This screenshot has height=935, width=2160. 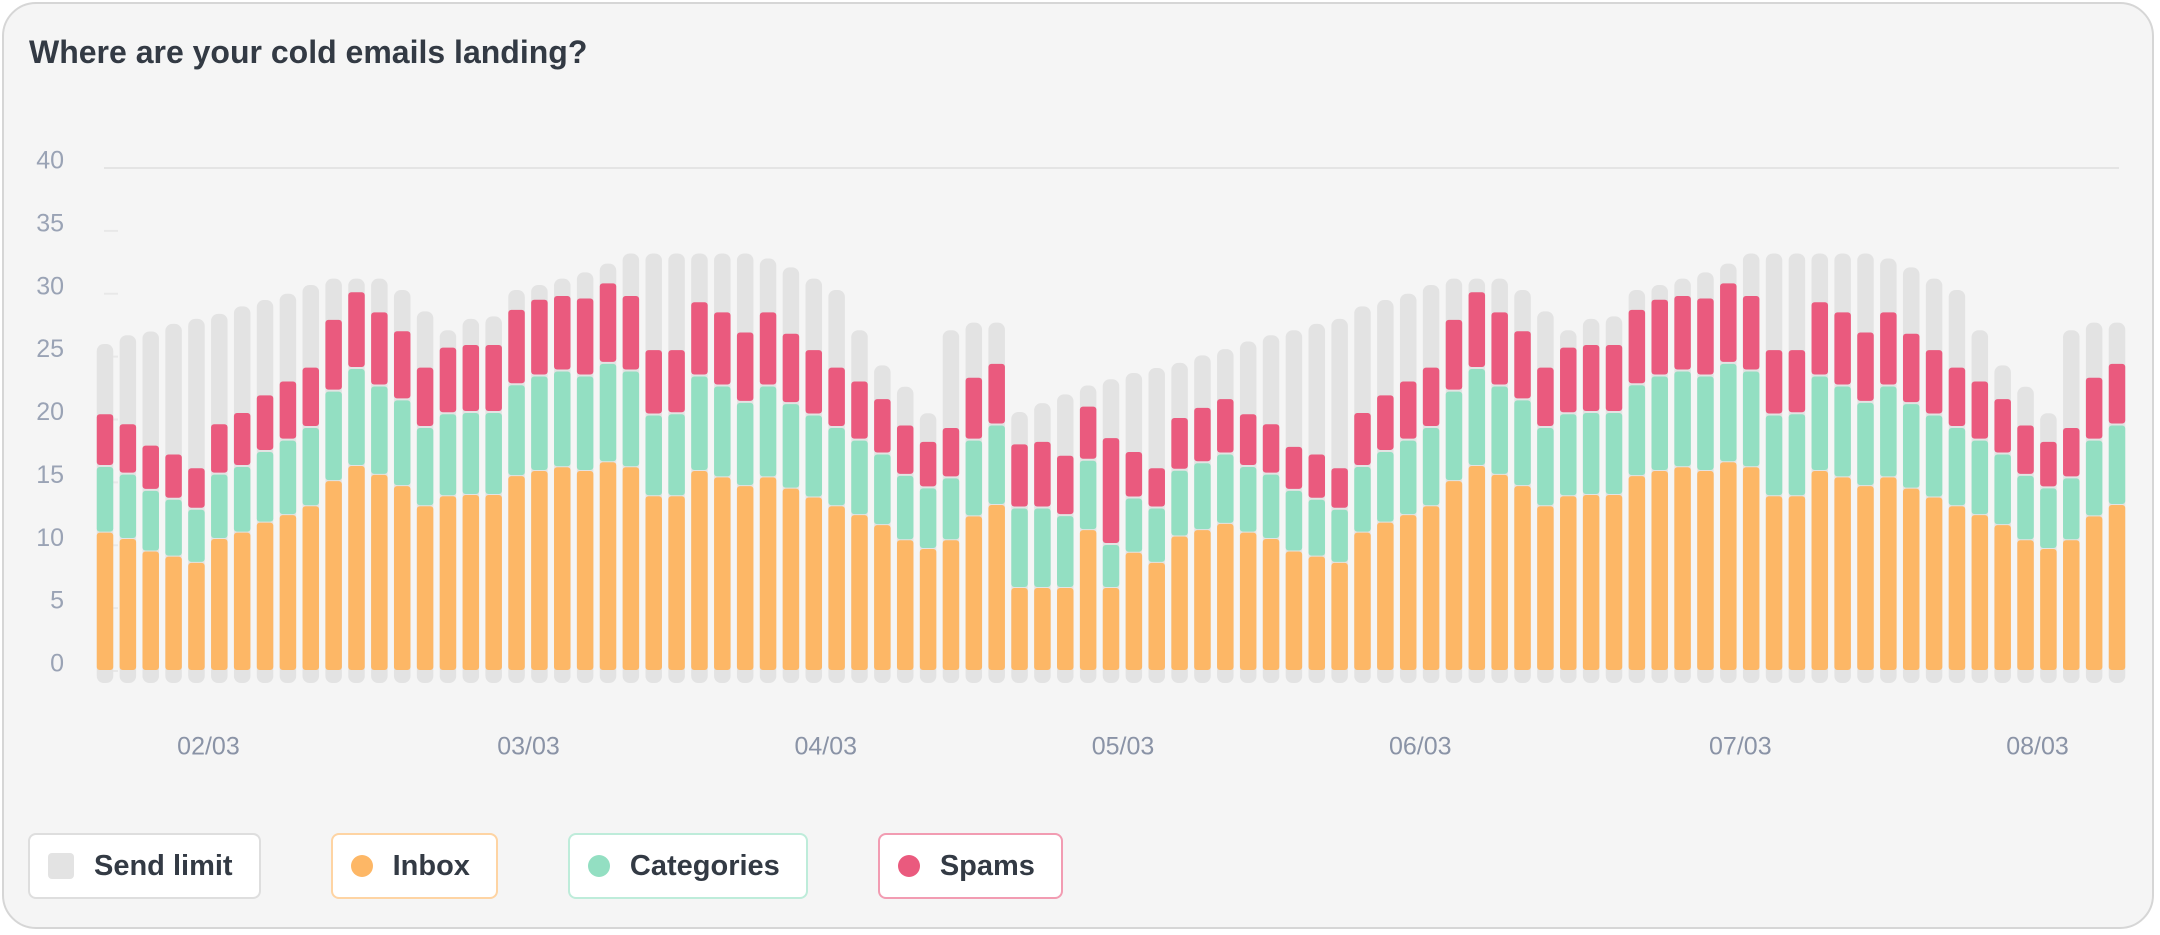 What do you see at coordinates (50, 349) in the screenshot?
I see `y-tick-label: 25` at bounding box center [50, 349].